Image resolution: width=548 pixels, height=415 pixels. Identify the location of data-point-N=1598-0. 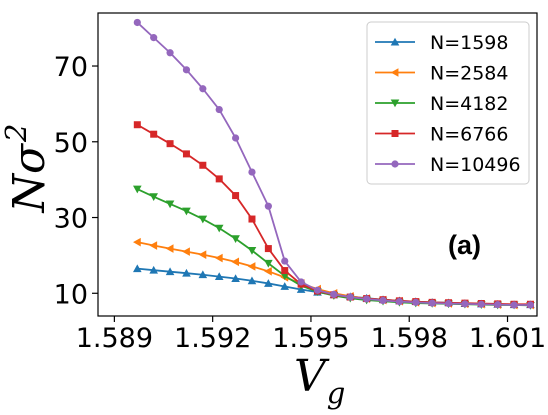
(137, 268).